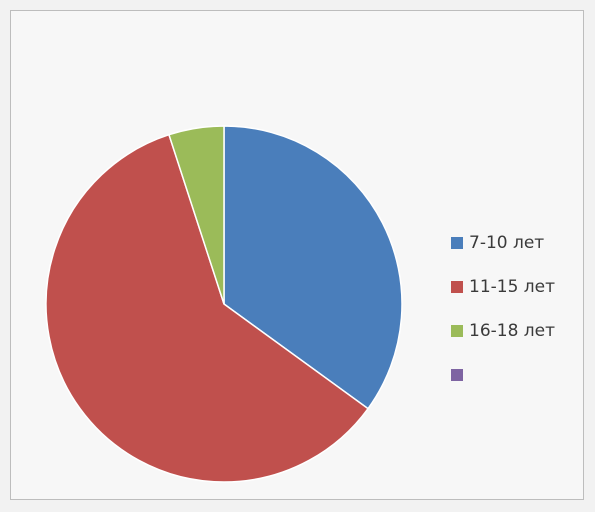 The width and height of the screenshot is (595, 512). Describe the element at coordinates (507, 243) in the screenshot. I see `legend-label: 7-10 лет` at that location.